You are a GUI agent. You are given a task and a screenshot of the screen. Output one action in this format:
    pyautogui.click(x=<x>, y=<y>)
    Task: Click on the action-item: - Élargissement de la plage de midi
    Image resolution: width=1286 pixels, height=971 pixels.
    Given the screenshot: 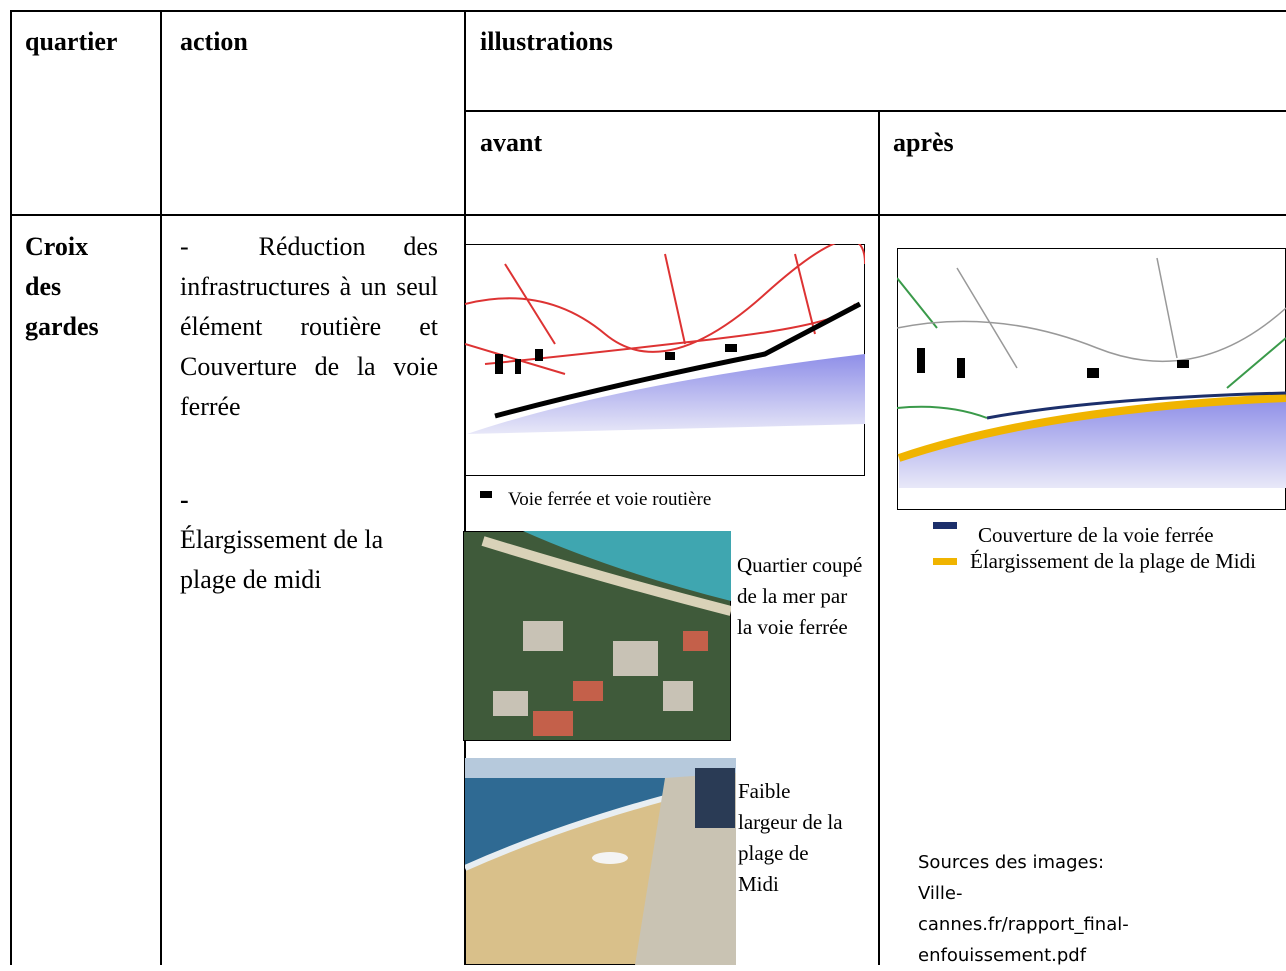 What is the action you would take?
    pyautogui.click(x=309, y=540)
    